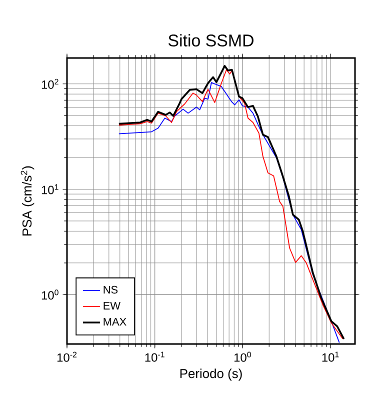 The width and height of the screenshot is (390, 400). I want to click on y-tick-label: 10$^{0}$, so click(50, 295).